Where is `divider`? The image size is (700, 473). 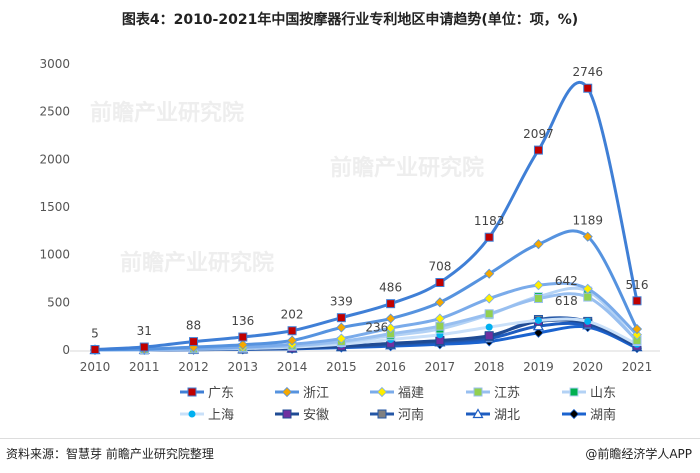
divider is located at coordinates (350, 438).